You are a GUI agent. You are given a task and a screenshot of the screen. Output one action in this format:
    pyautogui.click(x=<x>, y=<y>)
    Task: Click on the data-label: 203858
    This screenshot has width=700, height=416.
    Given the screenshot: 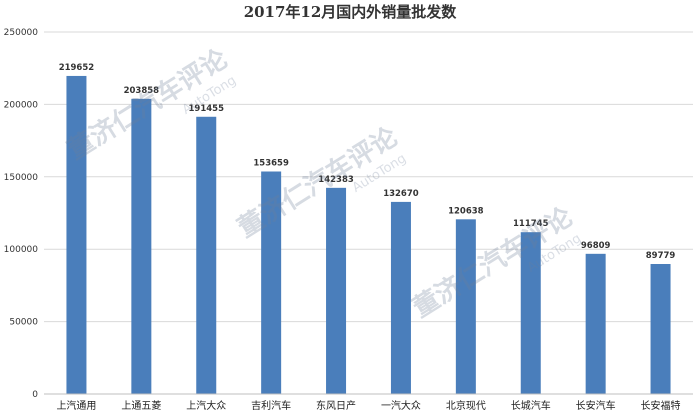 What is the action you would take?
    pyautogui.click(x=142, y=91)
    